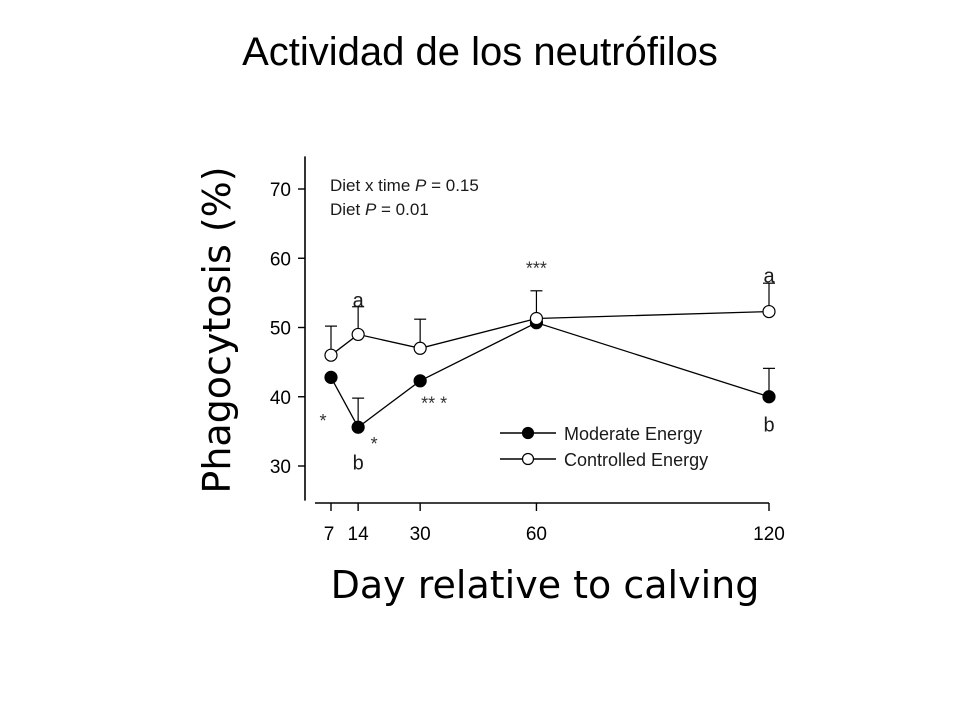 This screenshot has height=720, width=960. Describe the element at coordinates (769, 534) in the screenshot. I see `x-tick-label: 120` at that location.